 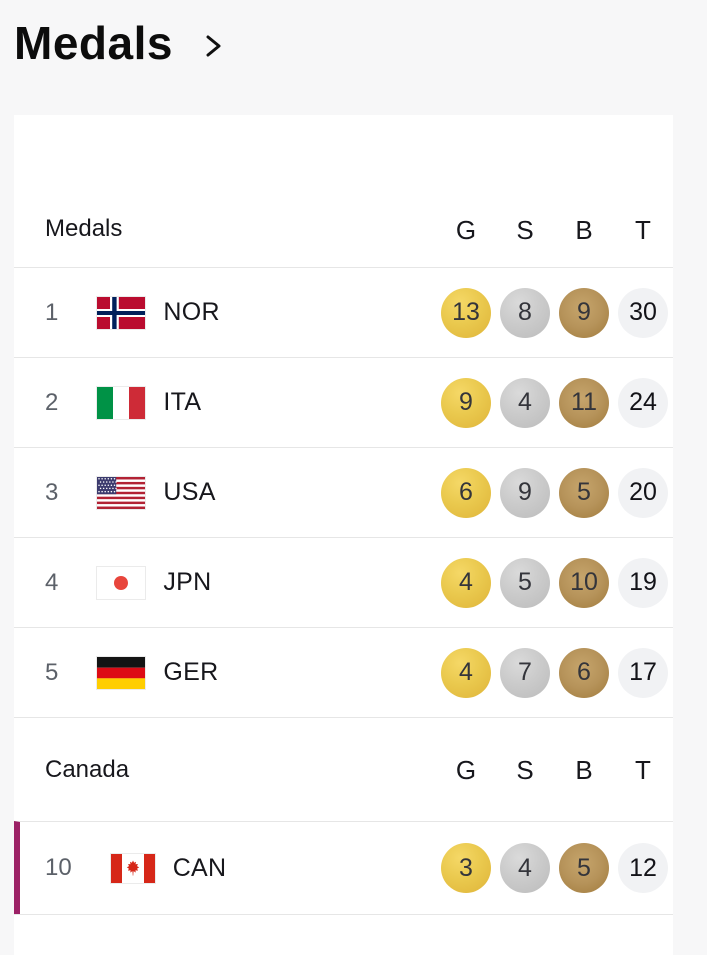 What do you see at coordinates (525, 312) in the screenshot?
I see `silver-count: 8` at bounding box center [525, 312].